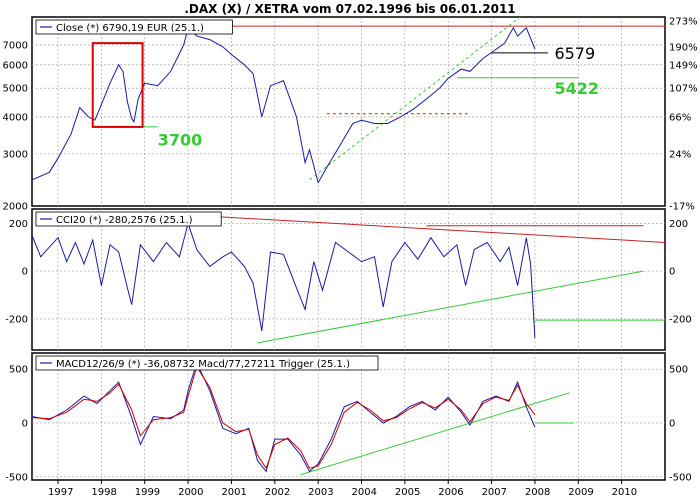  Describe the element at coordinates (364, 492) in the screenshot. I see `x-tick-2004: 2004` at that location.